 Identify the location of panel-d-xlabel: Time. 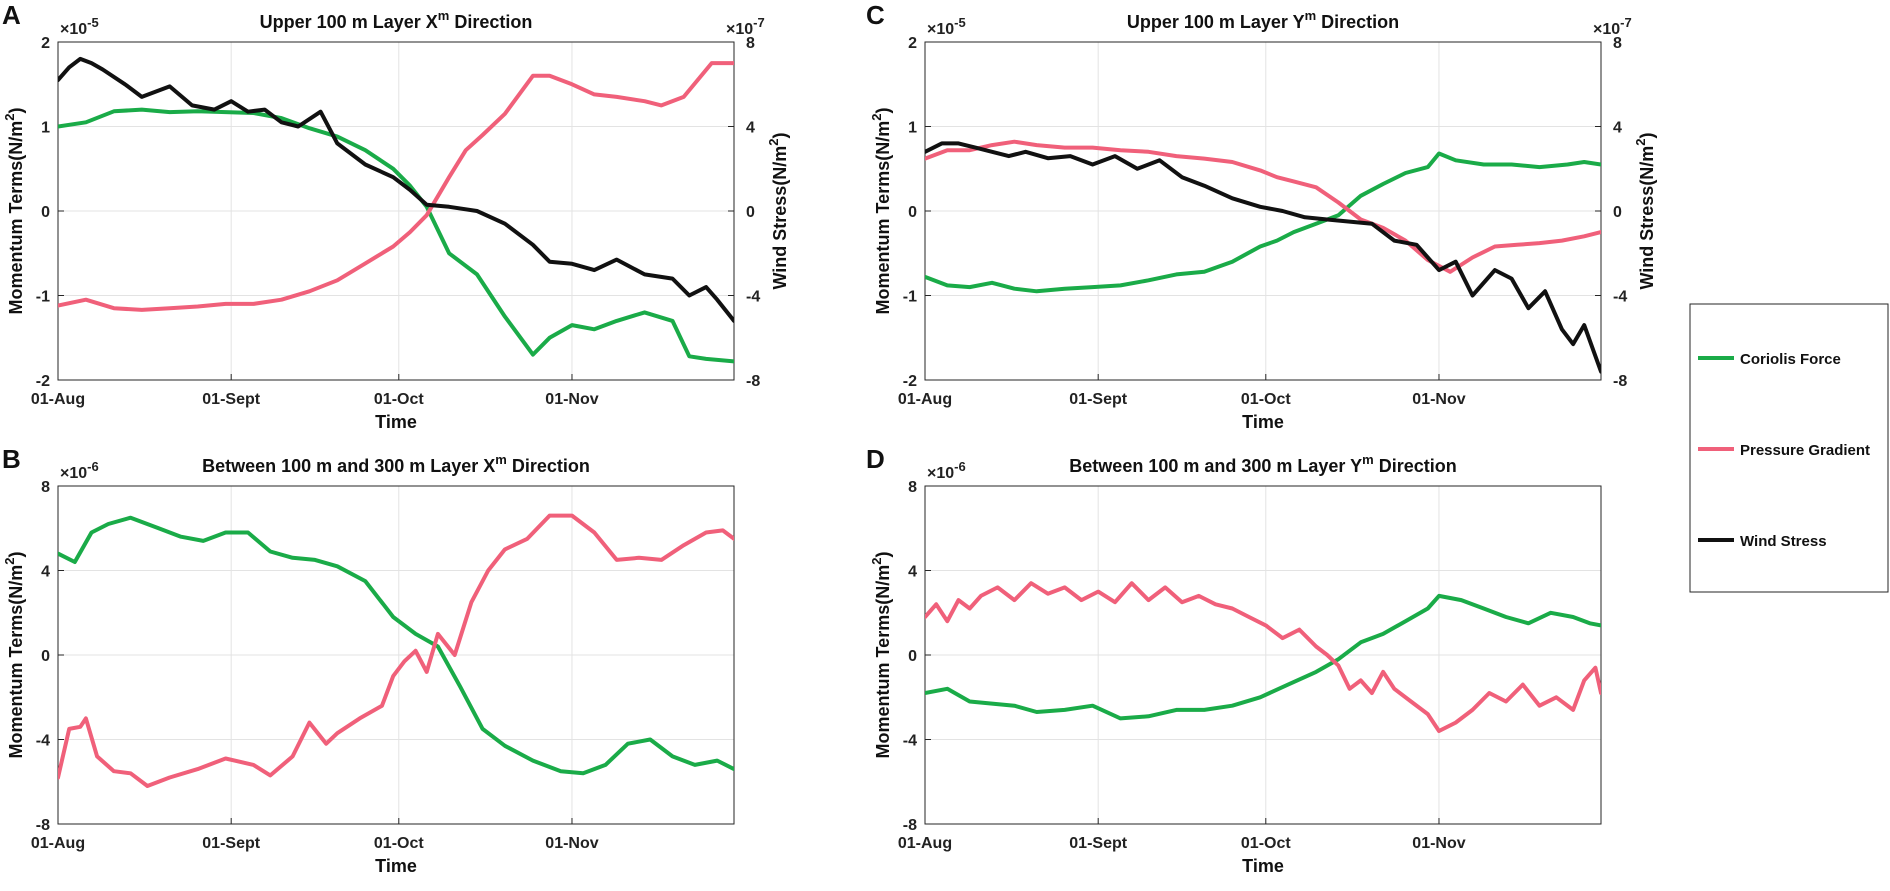
(1263, 866).